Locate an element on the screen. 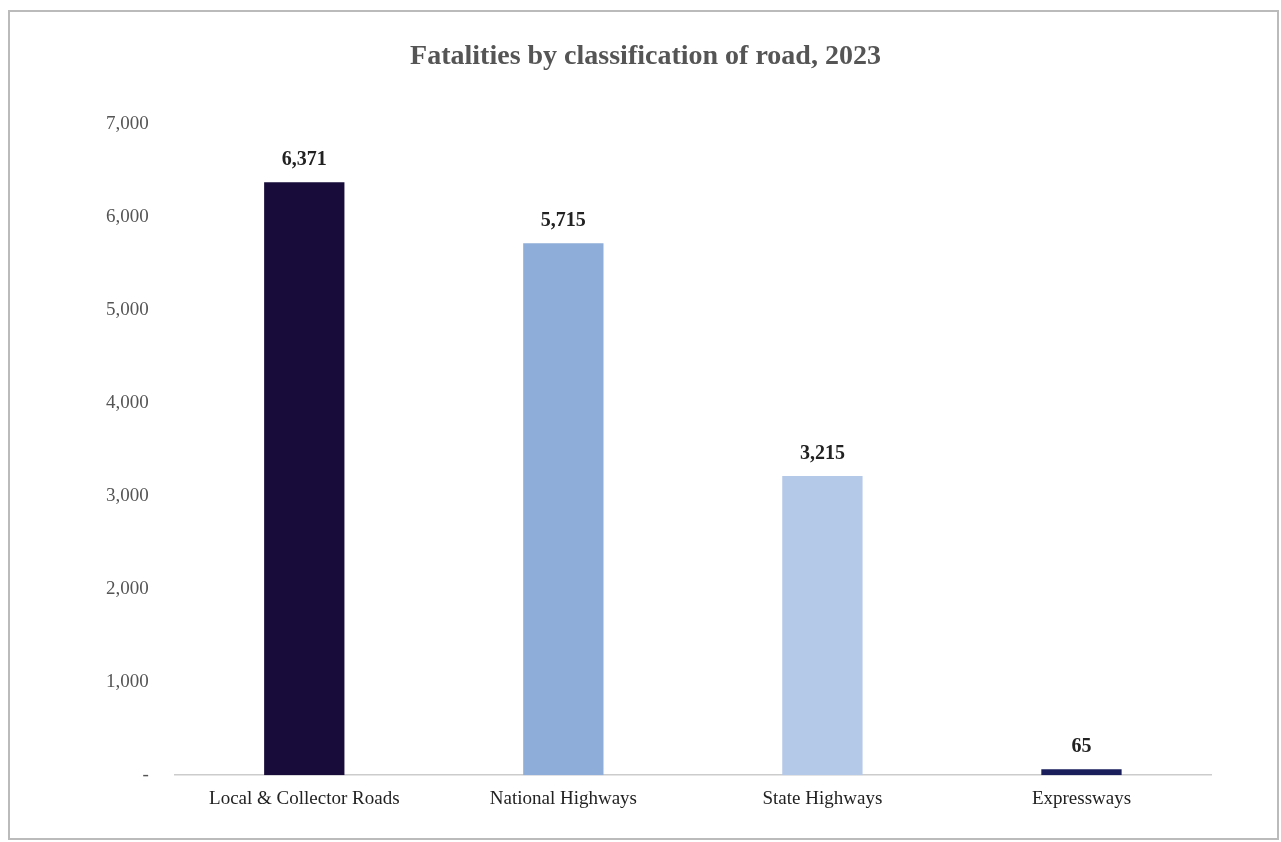 The image size is (1281, 842). x-tick-label: Local & Collector Roads is located at coordinates (304, 797).